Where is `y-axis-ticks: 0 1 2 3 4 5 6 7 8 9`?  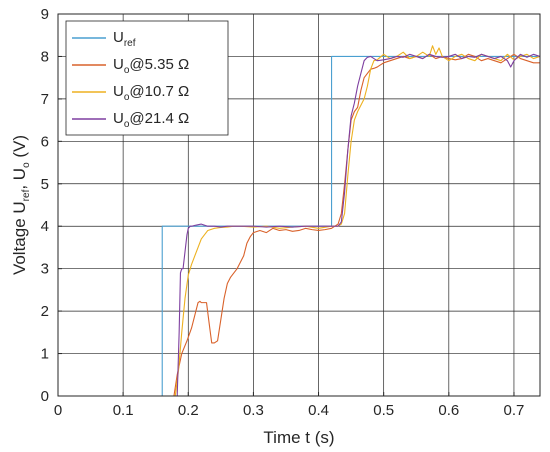
y-axis-ticks: 0 1 2 3 4 5 6 7 8 9 is located at coordinates (51, 205).